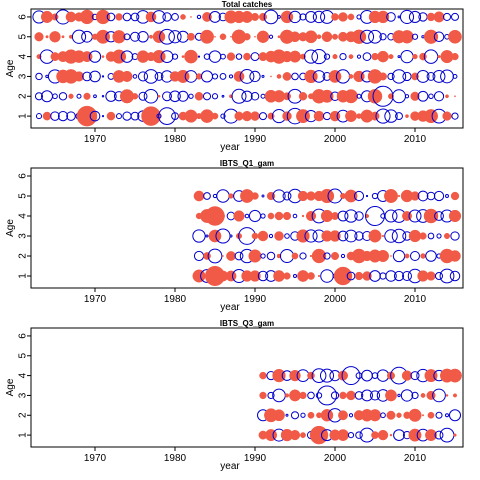 The height and width of the screenshot is (480, 480). Describe the element at coordinates (335, 299) in the screenshot. I see `x-tick-label: 2000` at that location.